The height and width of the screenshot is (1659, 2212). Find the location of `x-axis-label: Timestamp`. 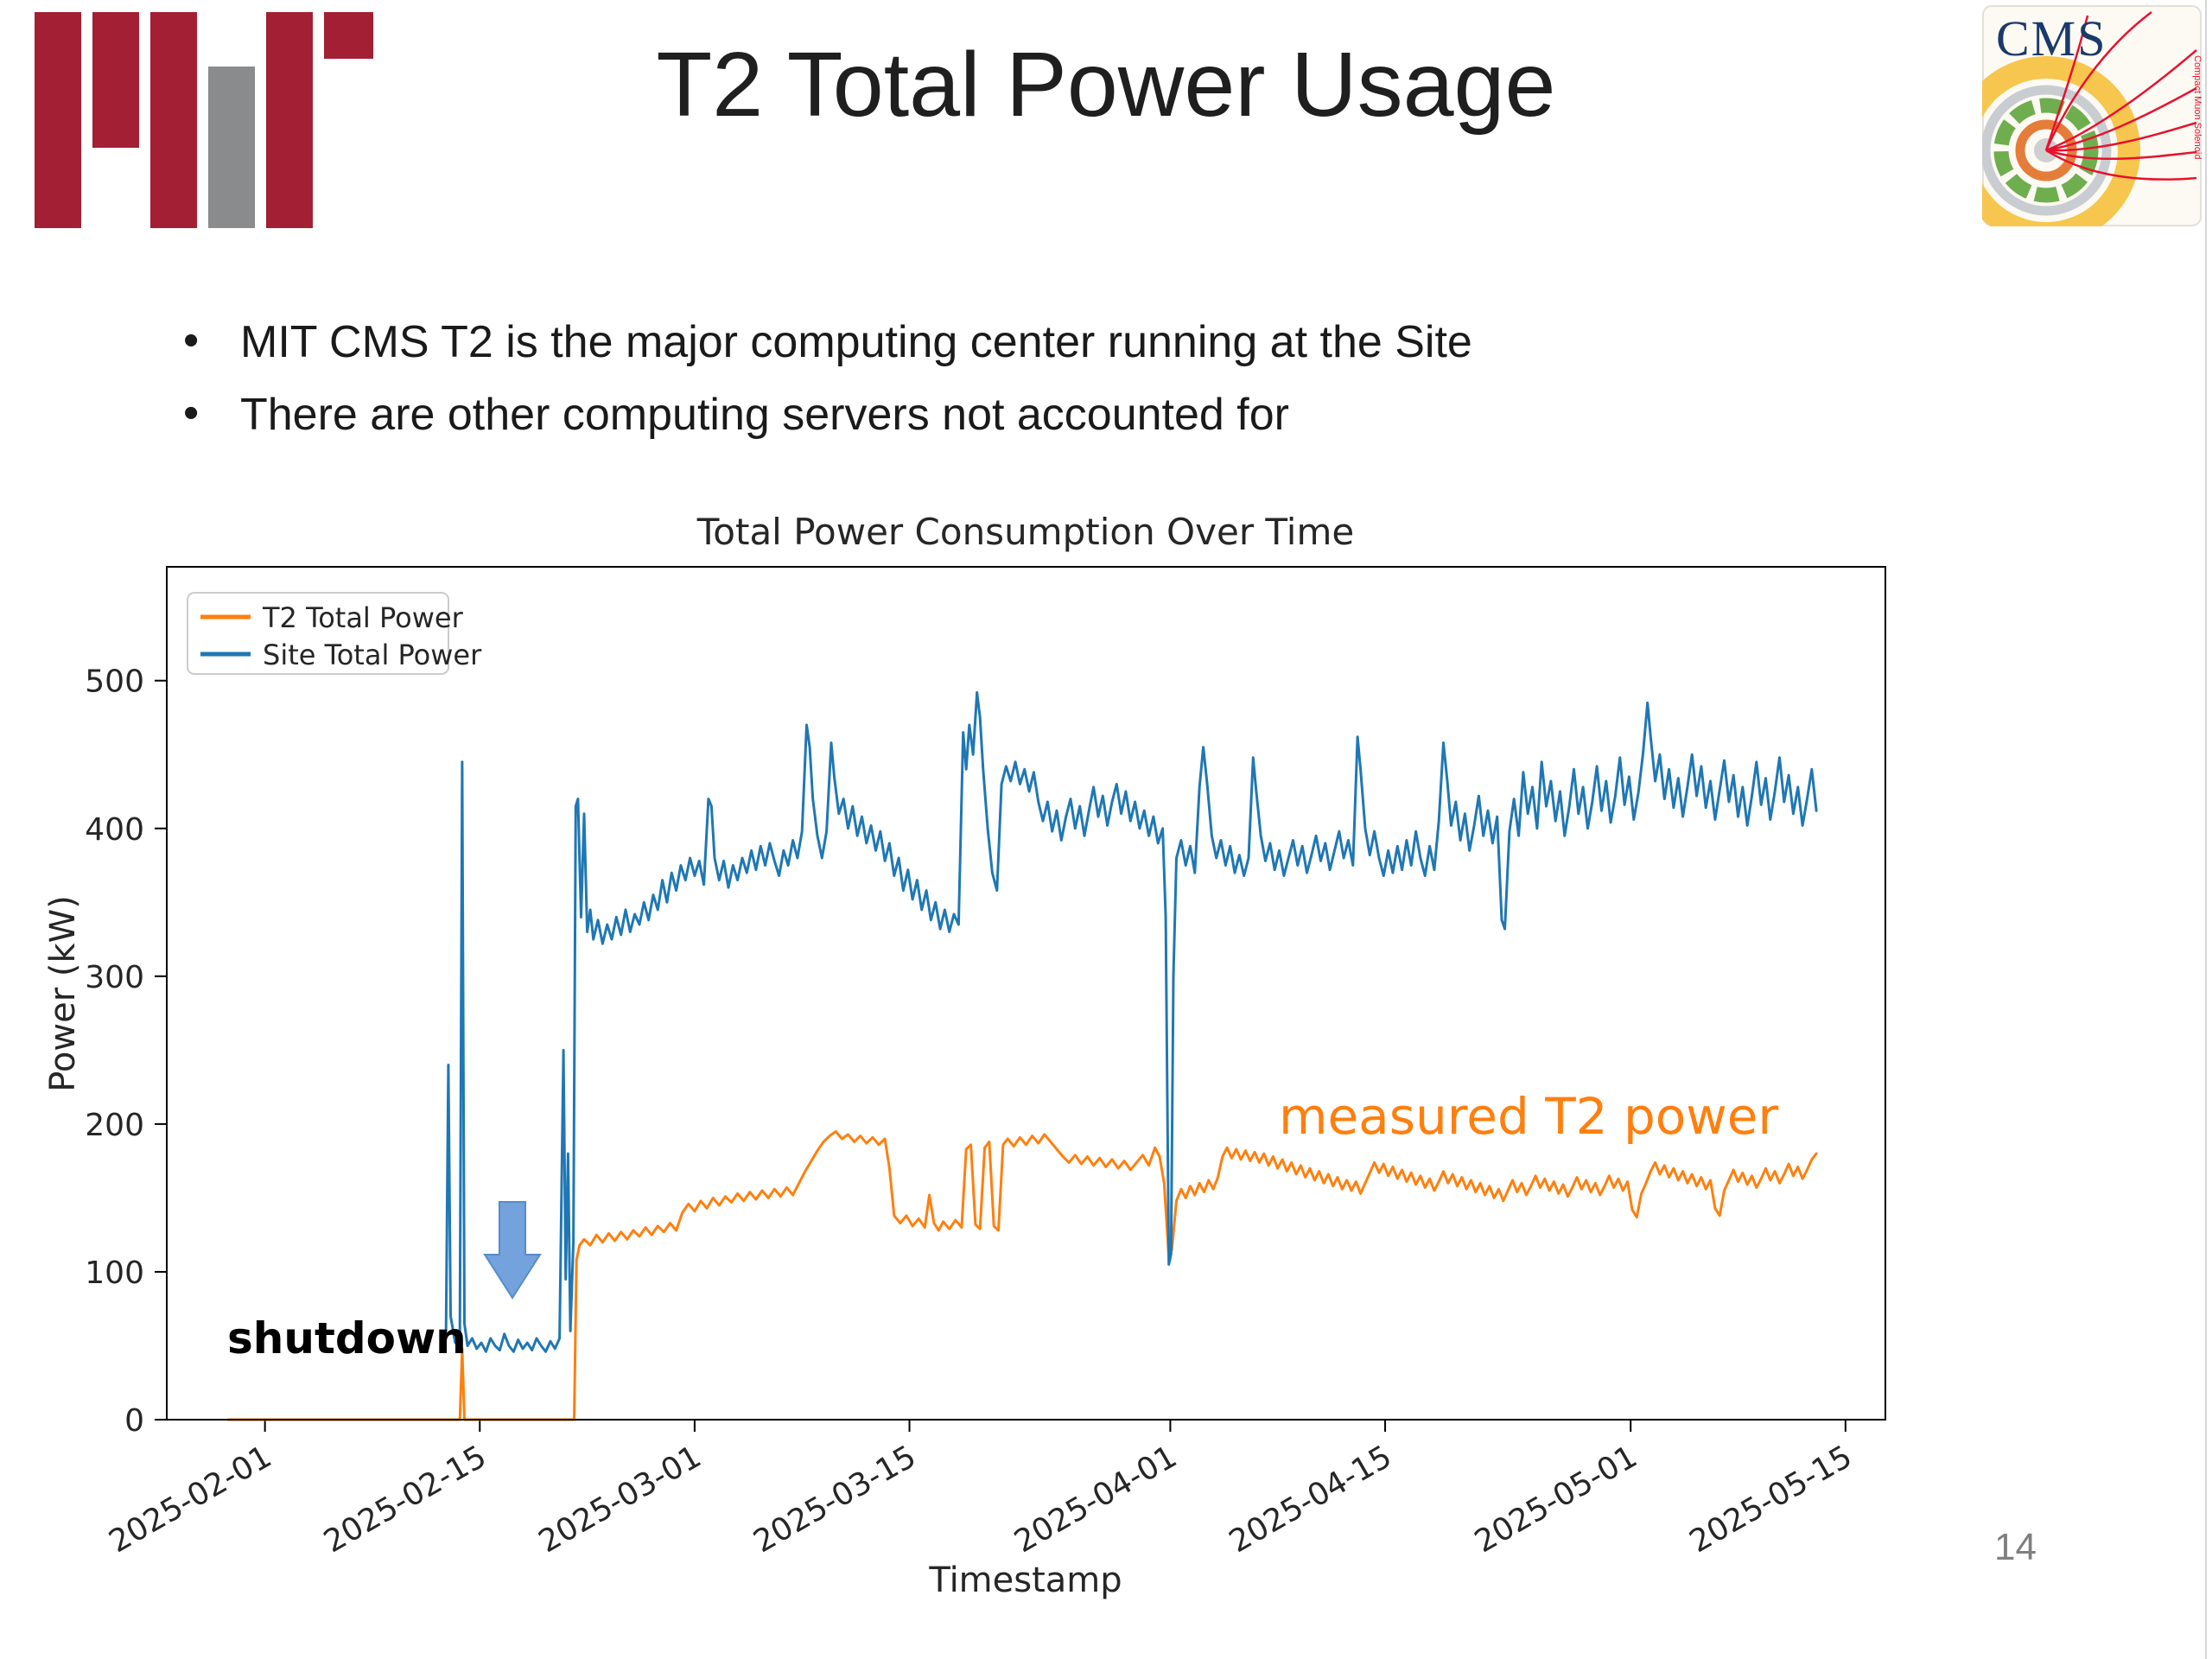

x-axis-label: Timestamp is located at coordinates (1025, 1580).